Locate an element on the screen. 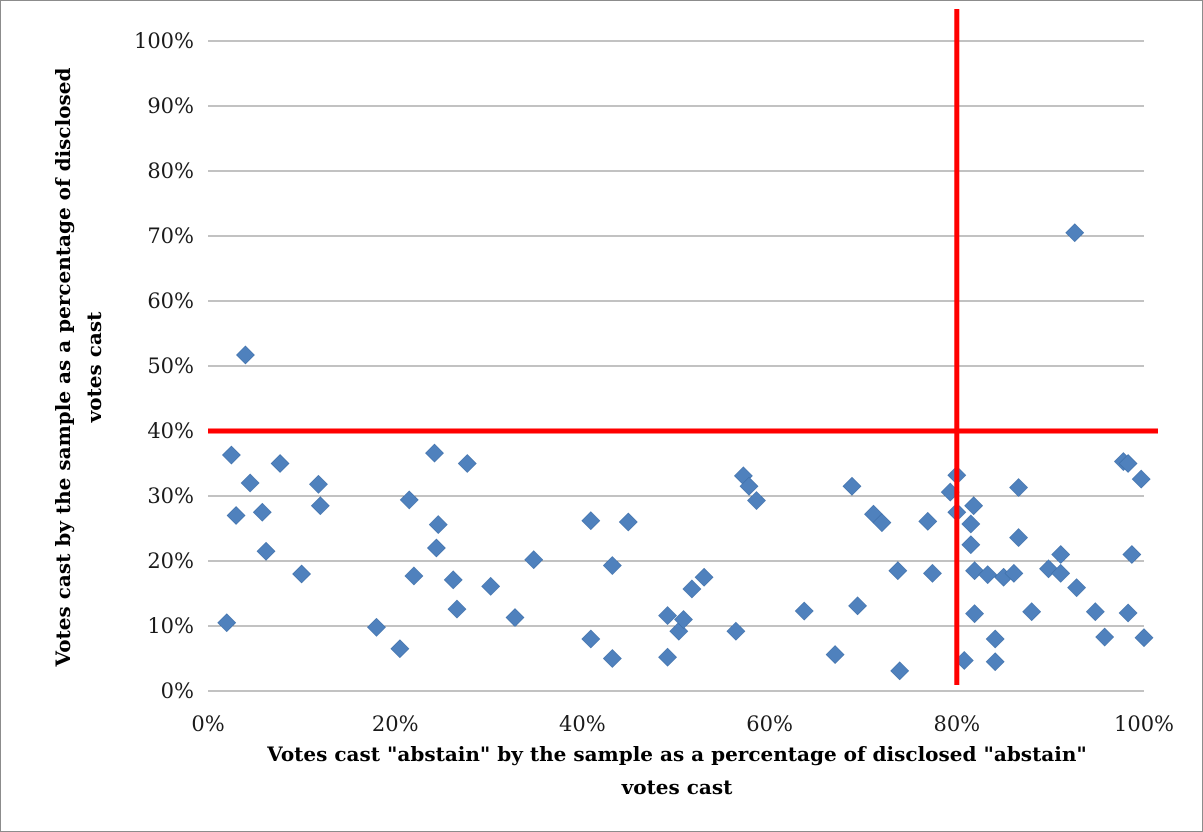 This screenshot has height=832, width=1203. y-tick-label-100: 100% is located at coordinates (164, 41).